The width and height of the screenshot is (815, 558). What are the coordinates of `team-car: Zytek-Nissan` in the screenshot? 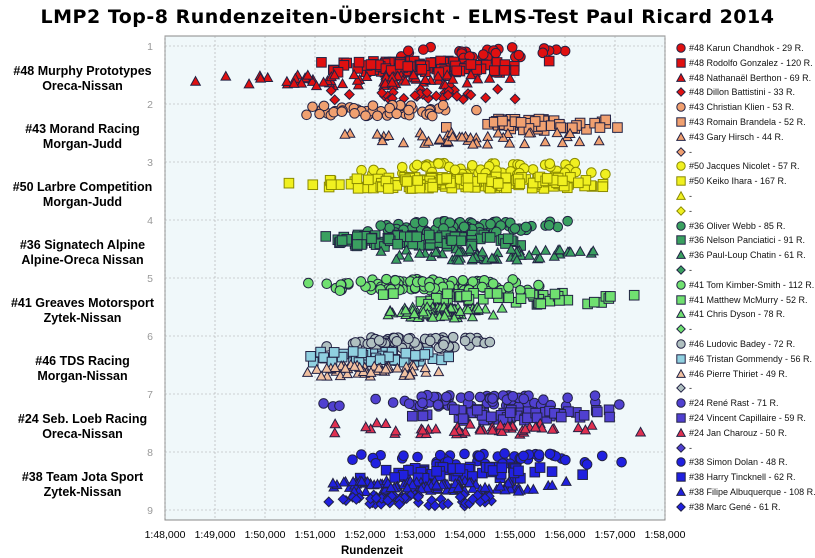 It's located at (82, 318).